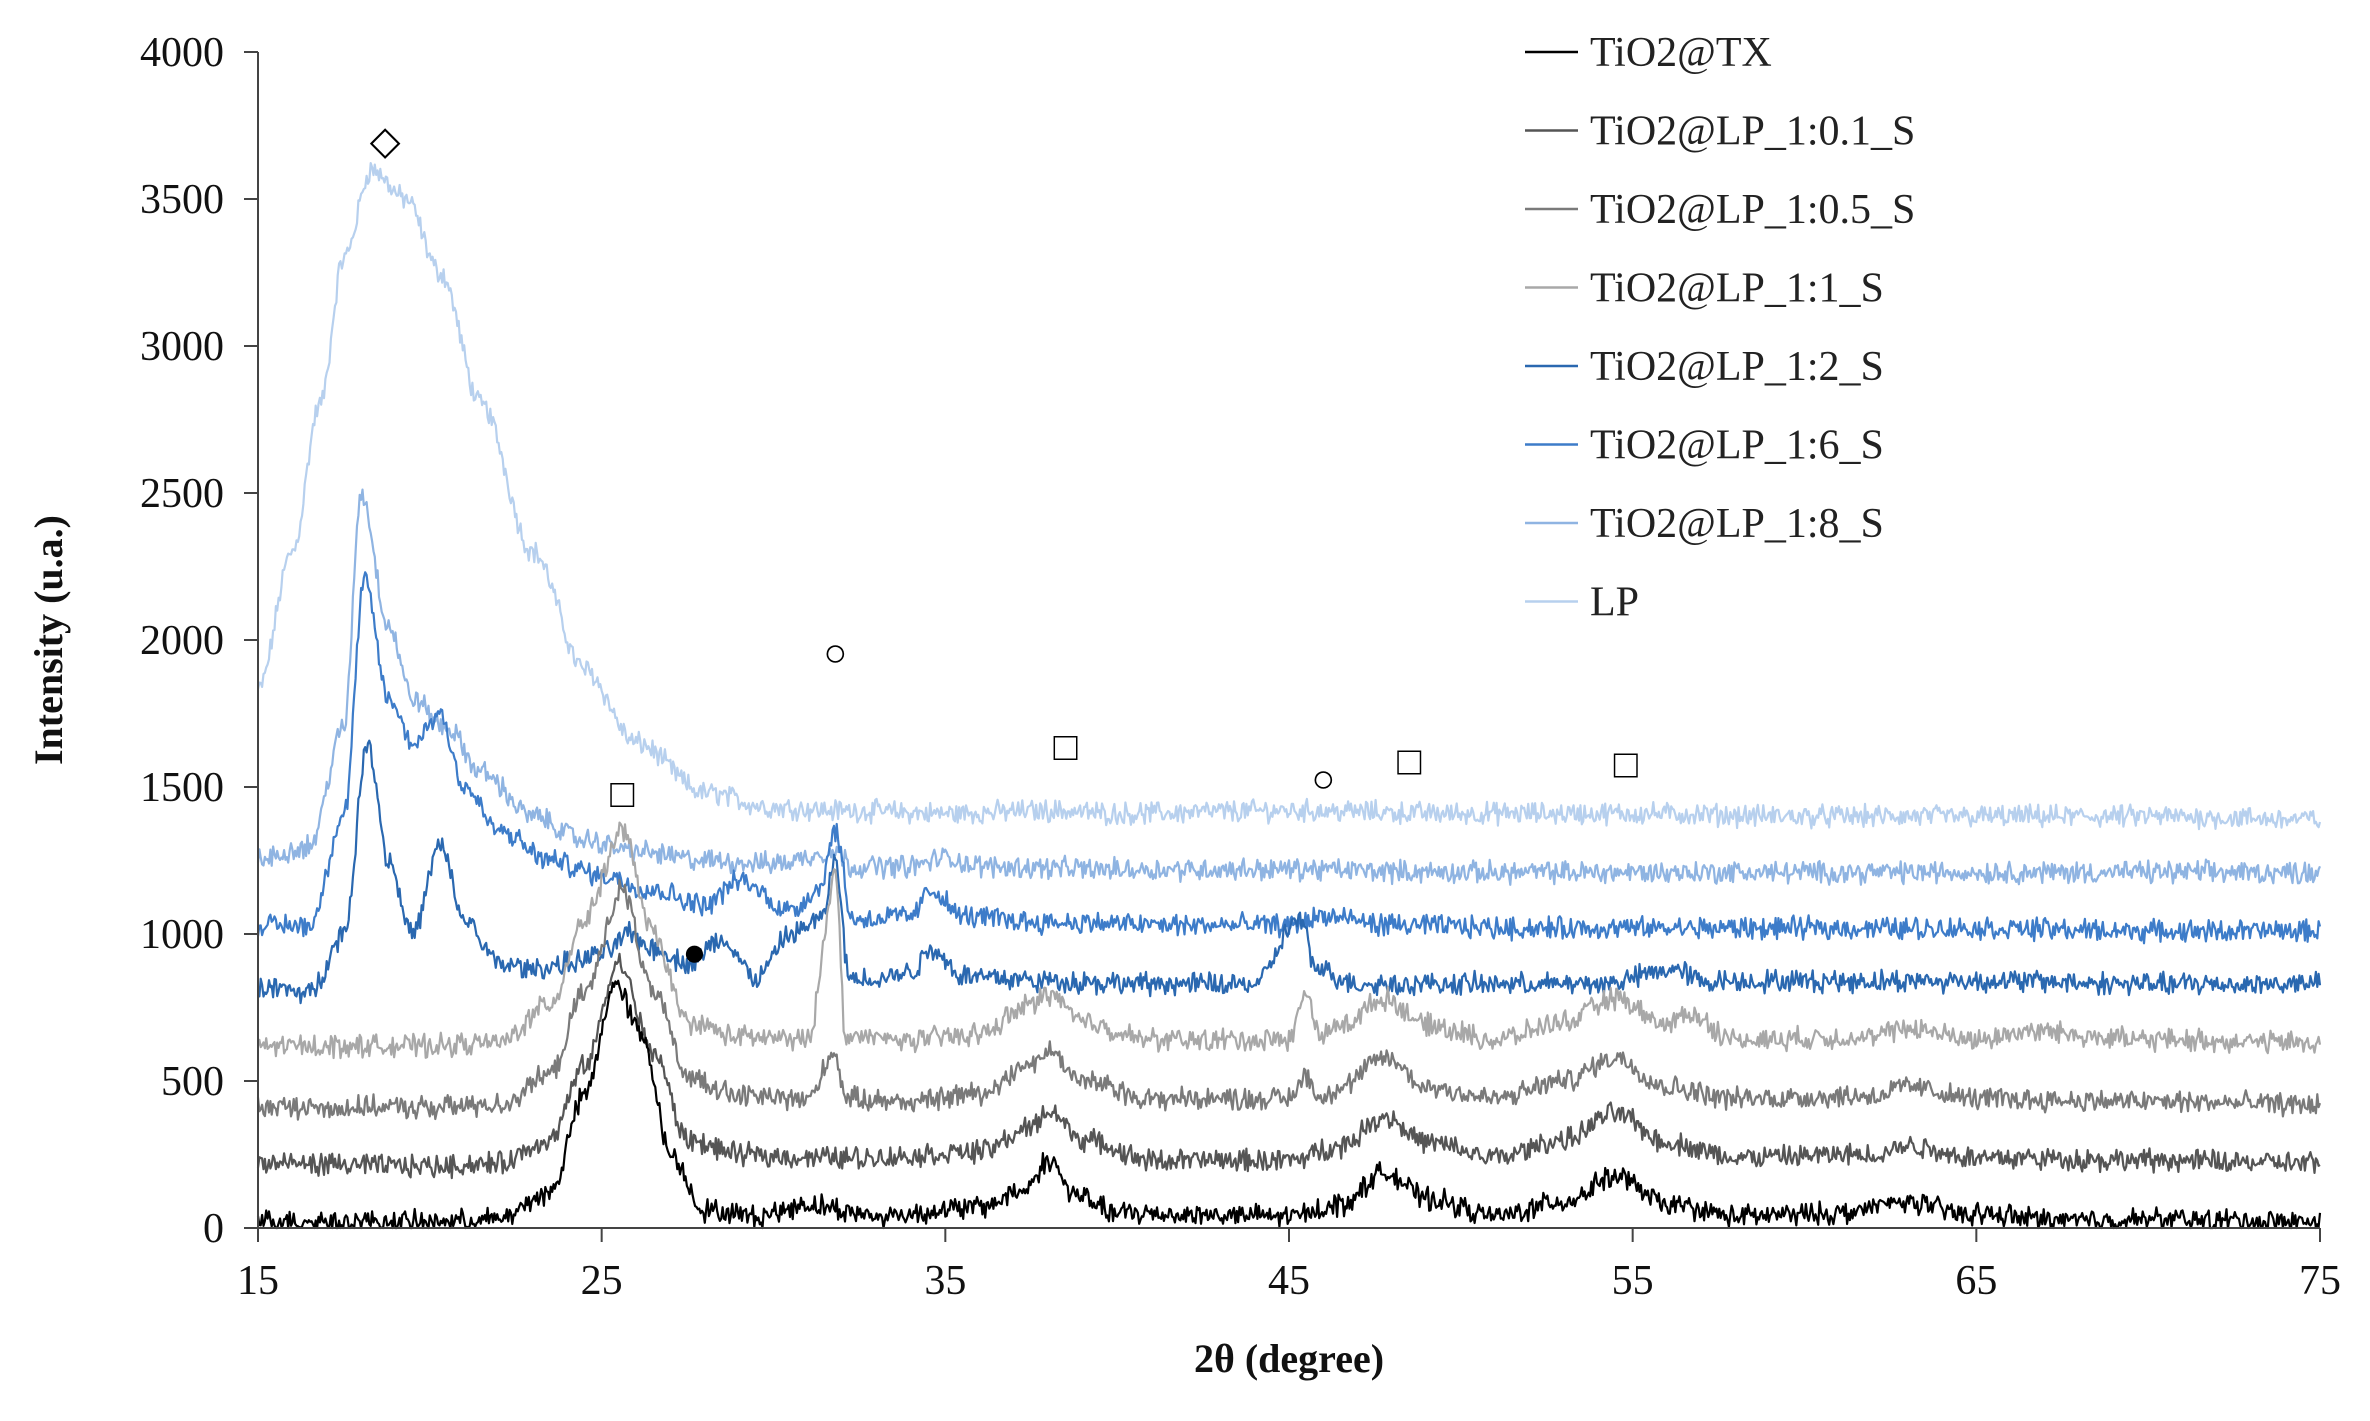 This screenshot has width=2370, height=1421. Describe the element at coordinates (1681, 53) in the screenshot. I see `legend-label-0: TiO2@TX` at that location.